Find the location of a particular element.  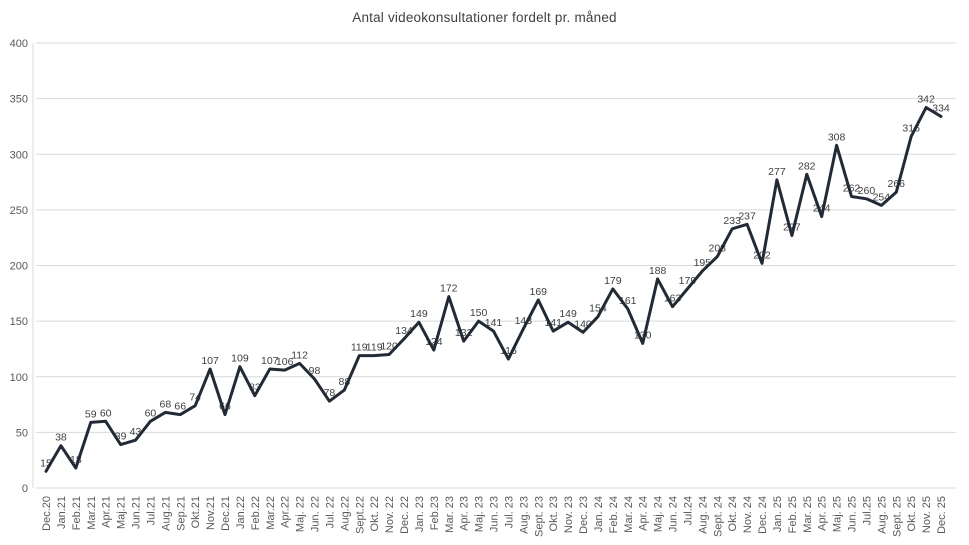

data-point-label: 68 is located at coordinates (165, 404).